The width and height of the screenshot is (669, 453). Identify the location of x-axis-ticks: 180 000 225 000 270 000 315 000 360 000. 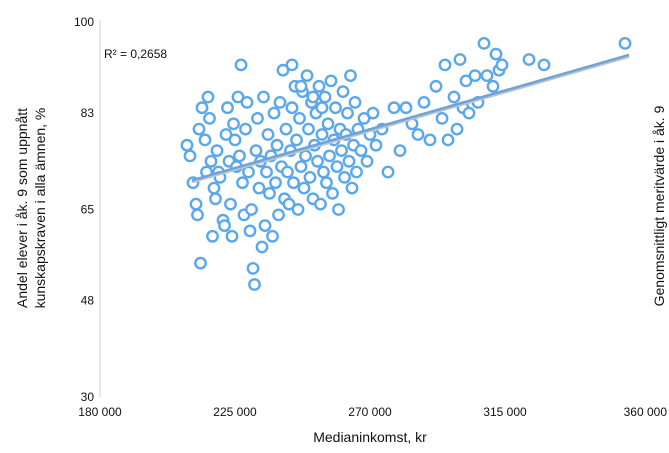
(372, 412).